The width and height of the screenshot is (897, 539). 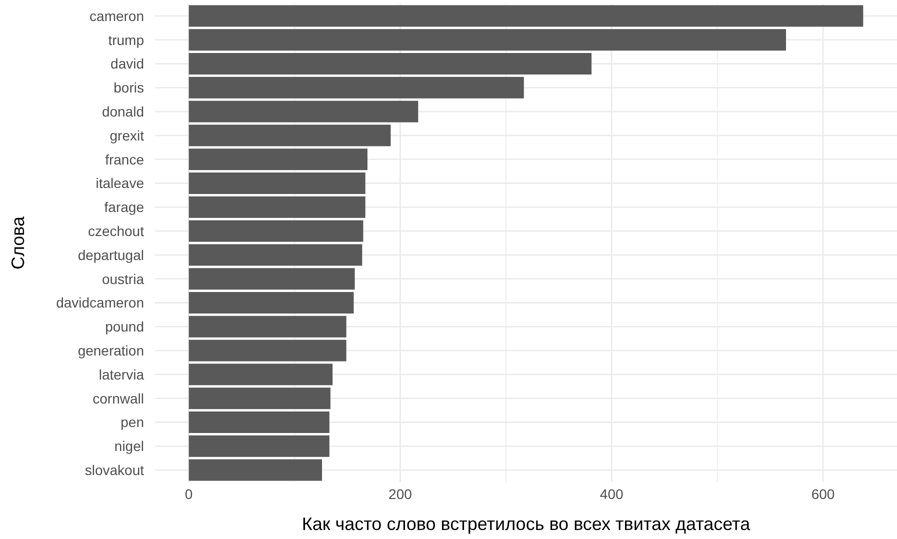 What do you see at coordinates (823, 494) in the screenshot?
I see `x-tick-label: 600` at bounding box center [823, 494].